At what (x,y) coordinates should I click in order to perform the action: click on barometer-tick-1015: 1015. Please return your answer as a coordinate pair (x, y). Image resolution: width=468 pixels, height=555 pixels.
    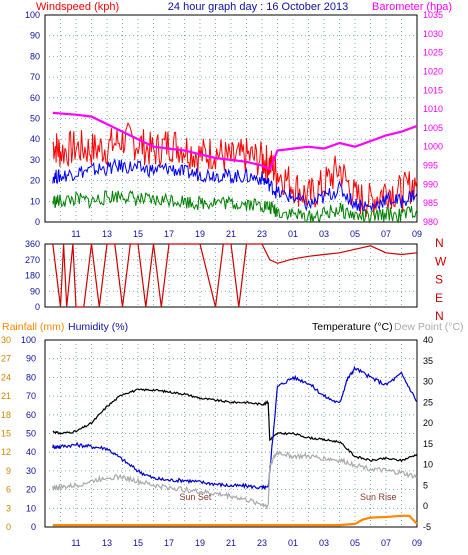
    Looking at the image, I should click on (433, 90).